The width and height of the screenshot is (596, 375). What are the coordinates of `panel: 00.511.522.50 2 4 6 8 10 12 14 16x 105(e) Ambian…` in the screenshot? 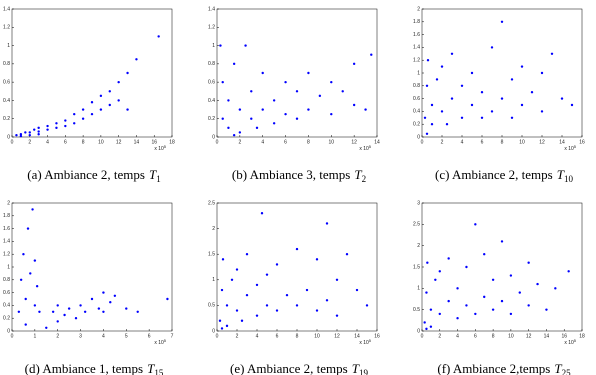 It's located at (294, 287).